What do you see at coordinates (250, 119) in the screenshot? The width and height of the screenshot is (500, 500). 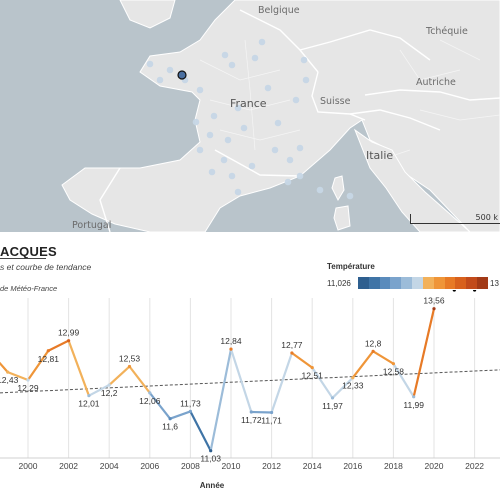 I see `station-dots` at bounding box center [250, 119].